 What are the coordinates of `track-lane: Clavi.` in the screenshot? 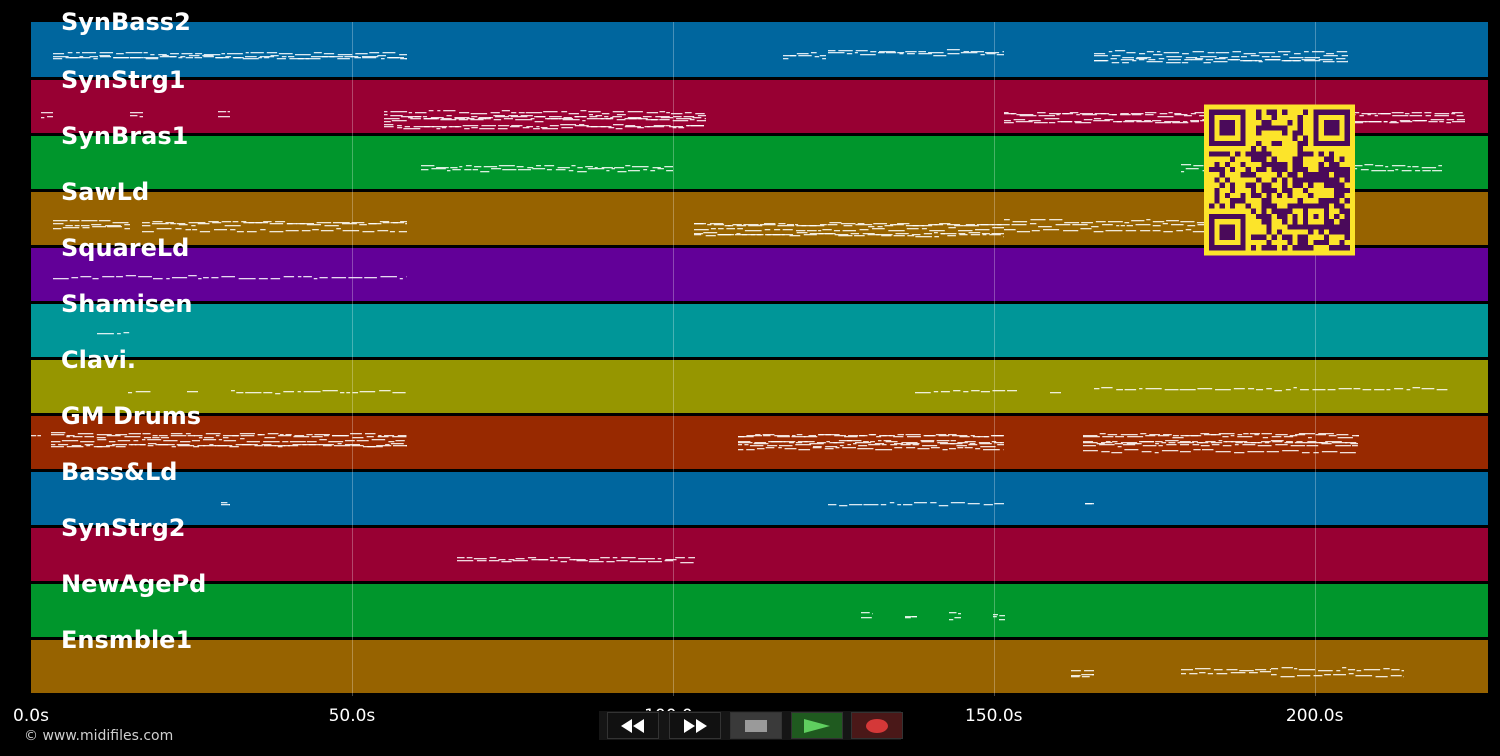 It's located at (759, 380).